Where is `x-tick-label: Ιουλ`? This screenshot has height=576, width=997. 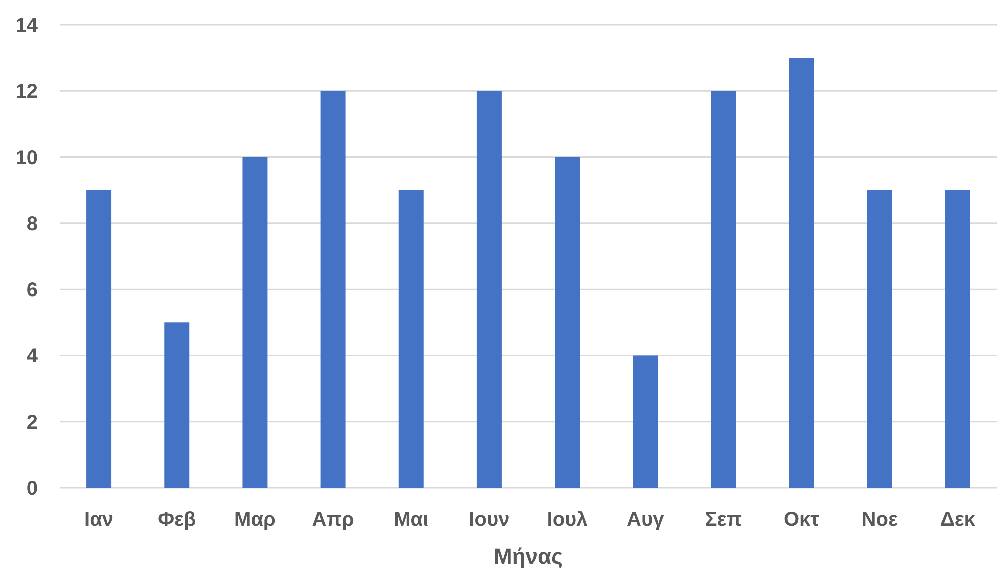
x-tick-label: Ιουλ is located at coordinates (567, 520).